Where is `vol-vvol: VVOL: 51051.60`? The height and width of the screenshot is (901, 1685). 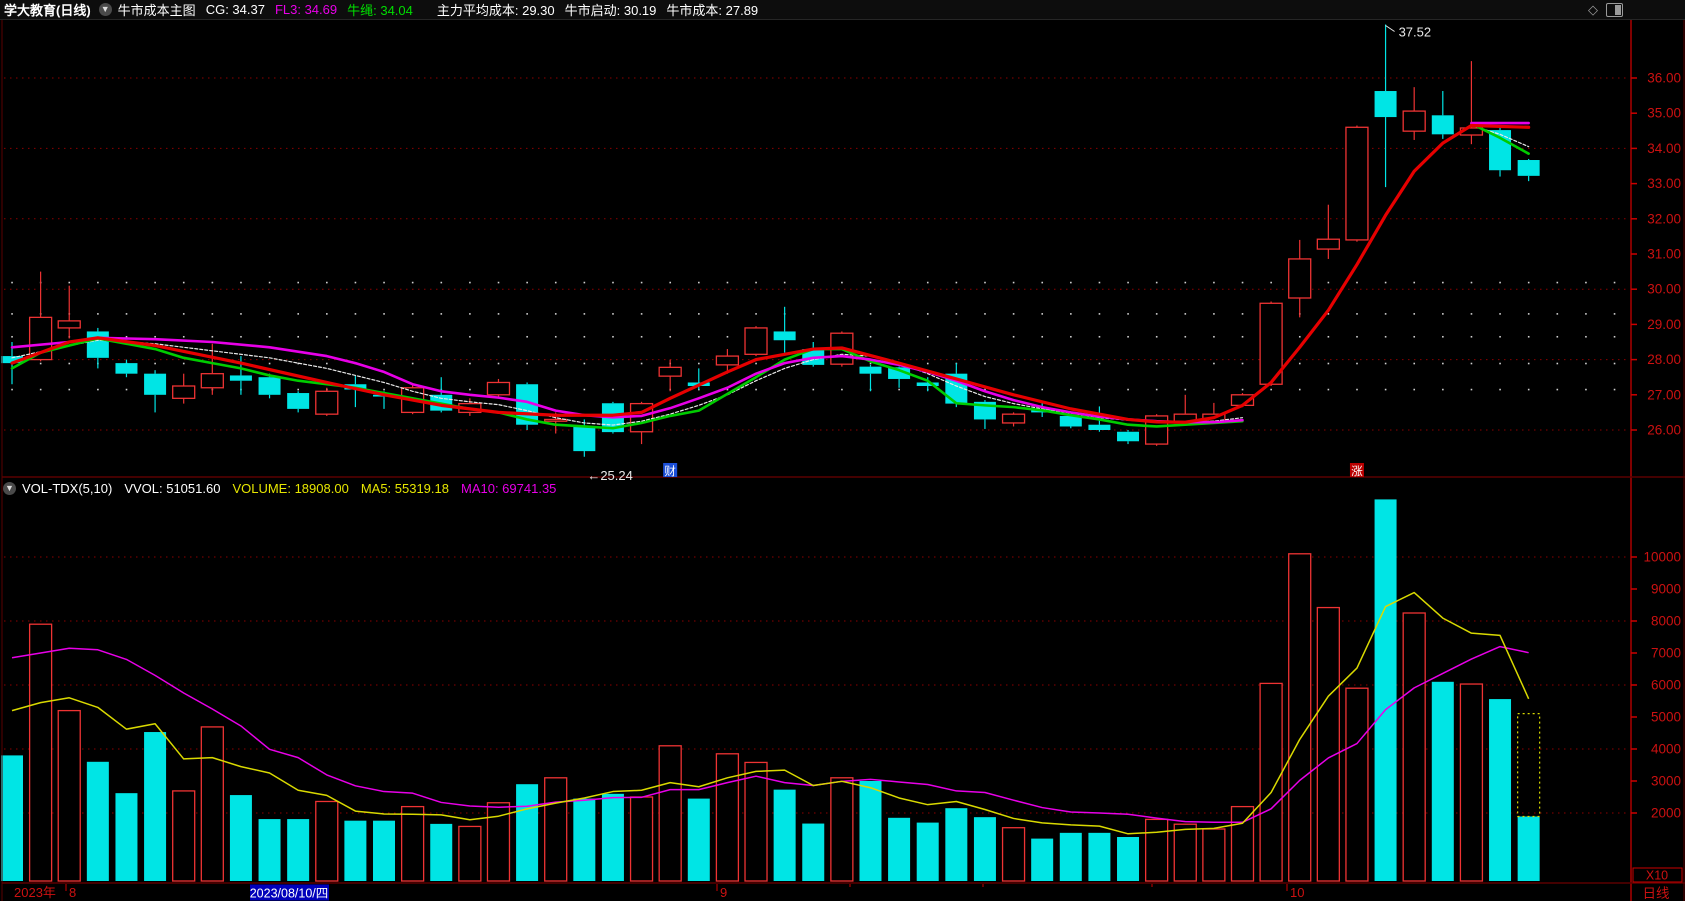 vol-vvol: VVOL: 51051.60 is located at coordinates (172, 488).